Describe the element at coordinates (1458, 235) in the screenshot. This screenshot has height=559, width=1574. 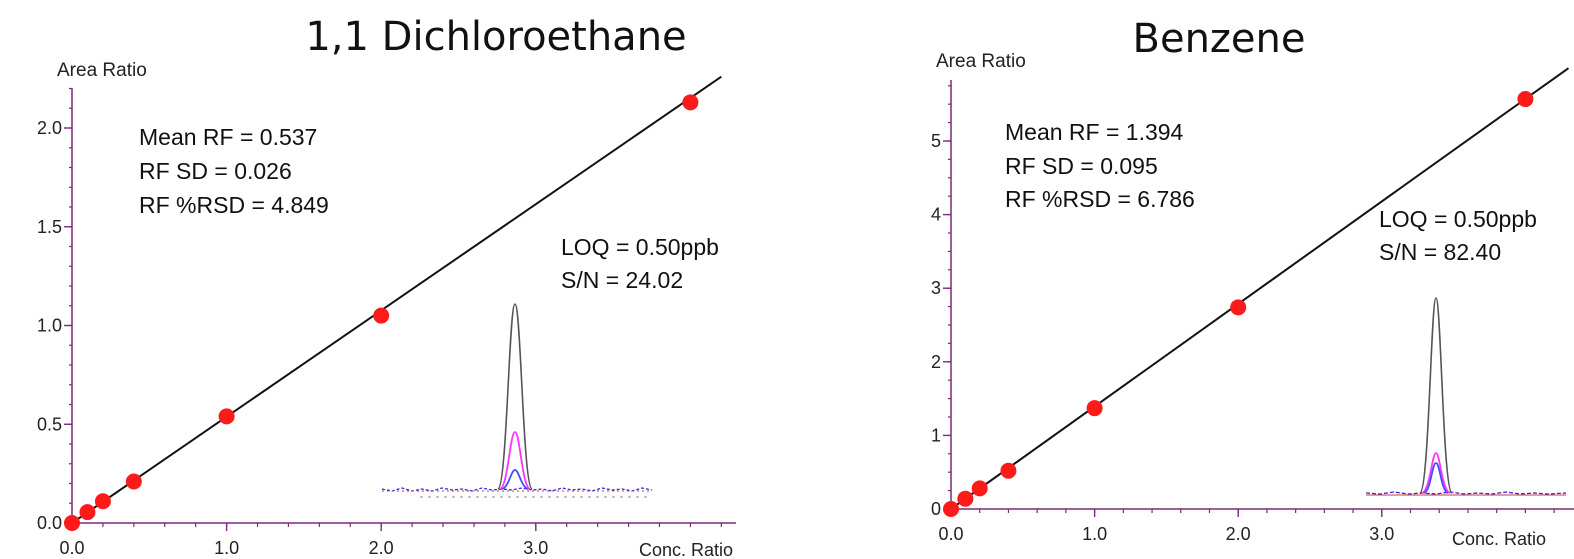
I see `loq-annotation: LOQ = 0.50ppb S/N = 82.40` at that location.